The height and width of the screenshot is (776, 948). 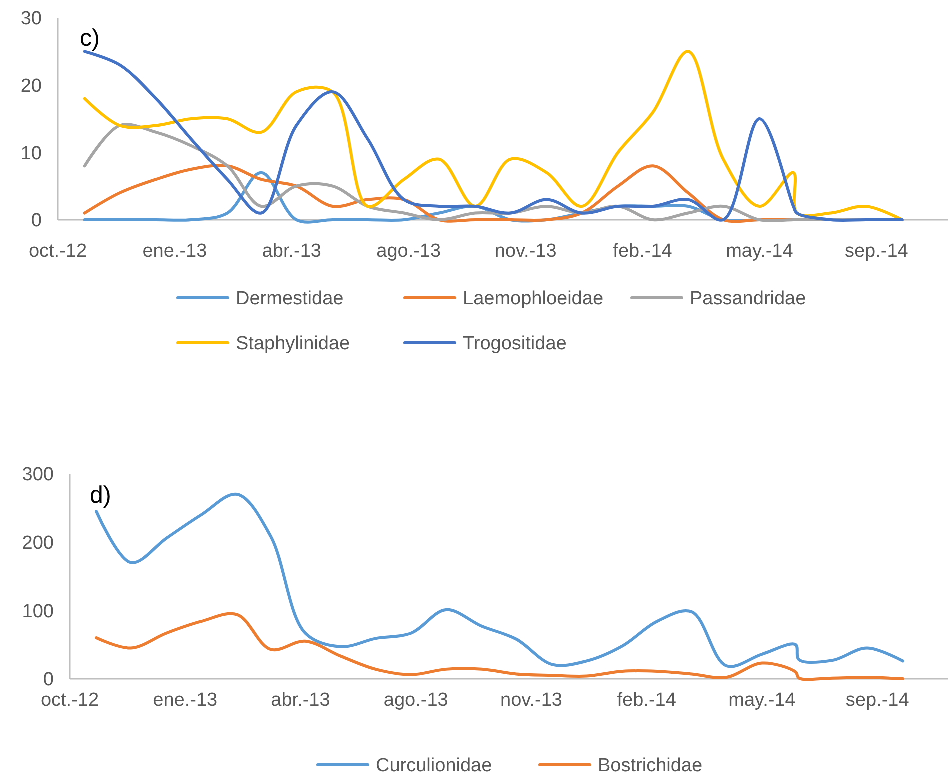 What do you see at coordinates (500, 647) in the screenshot?
I see `line-series` at bounding box center [500, 647].